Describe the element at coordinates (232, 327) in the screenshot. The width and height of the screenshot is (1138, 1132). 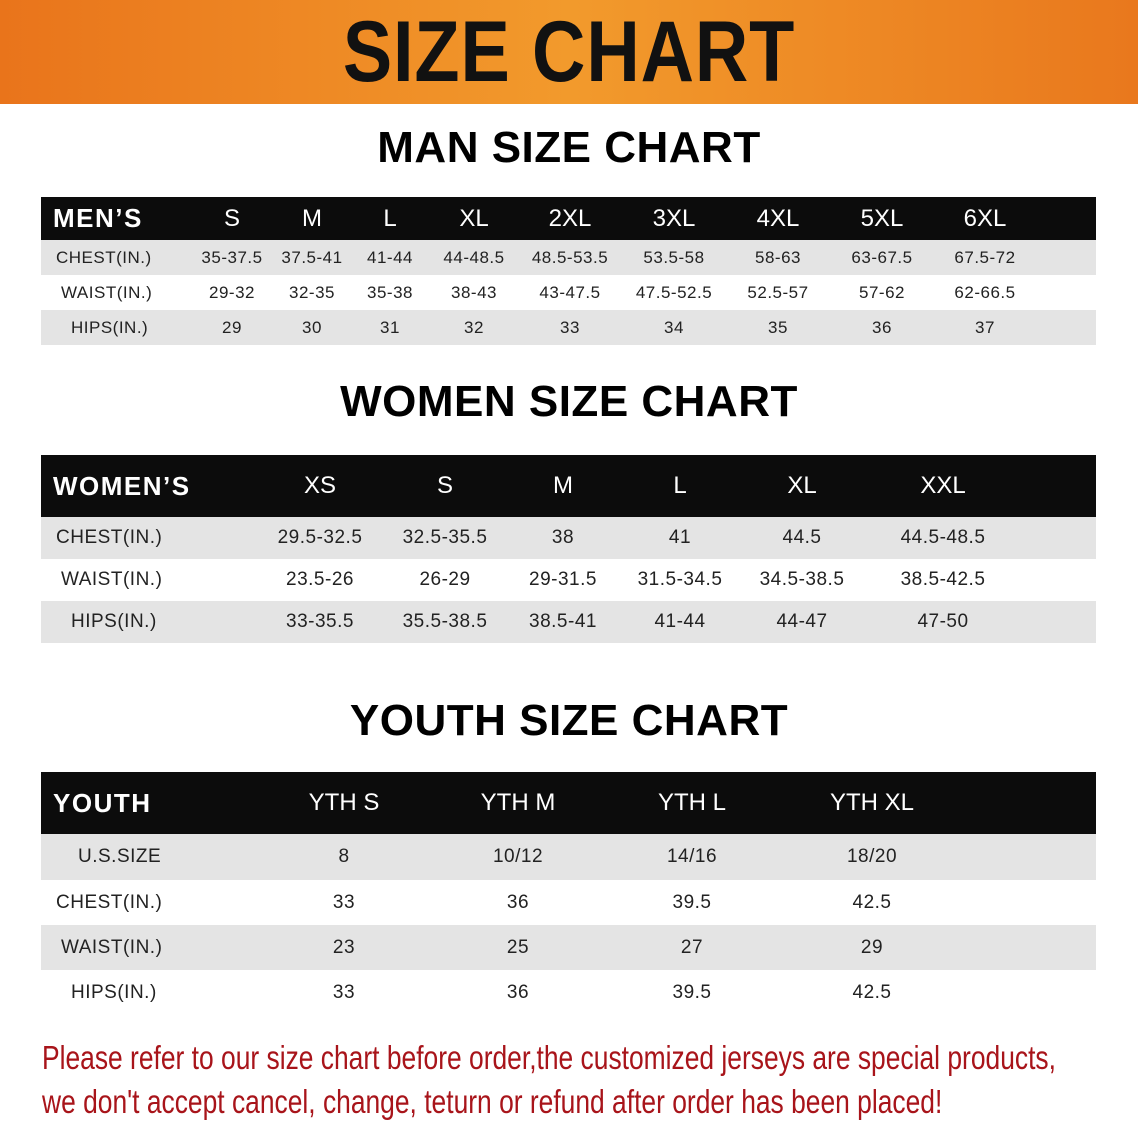
I see `table-cell: 29` at that location.